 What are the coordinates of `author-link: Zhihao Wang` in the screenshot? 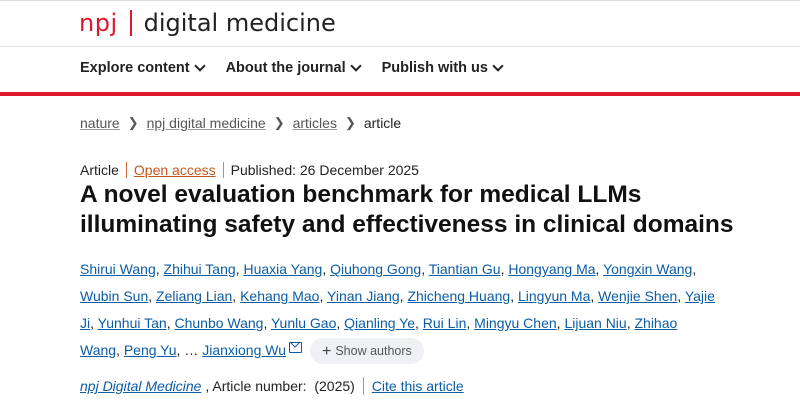 It's located at (379, 336).